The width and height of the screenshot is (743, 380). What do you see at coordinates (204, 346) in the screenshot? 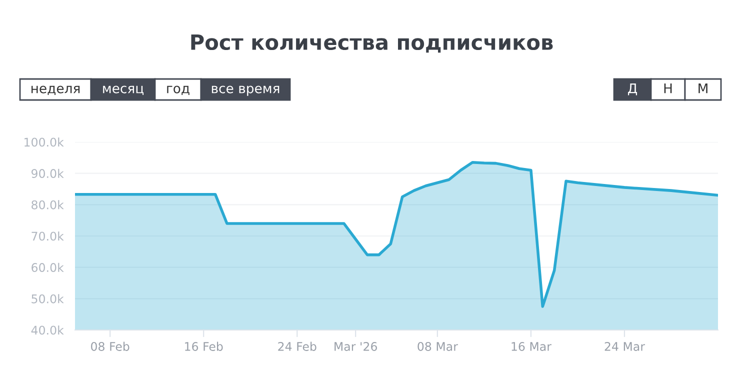
I see `x-tick-label: 16 Feb` at bounding box center [204, 346].